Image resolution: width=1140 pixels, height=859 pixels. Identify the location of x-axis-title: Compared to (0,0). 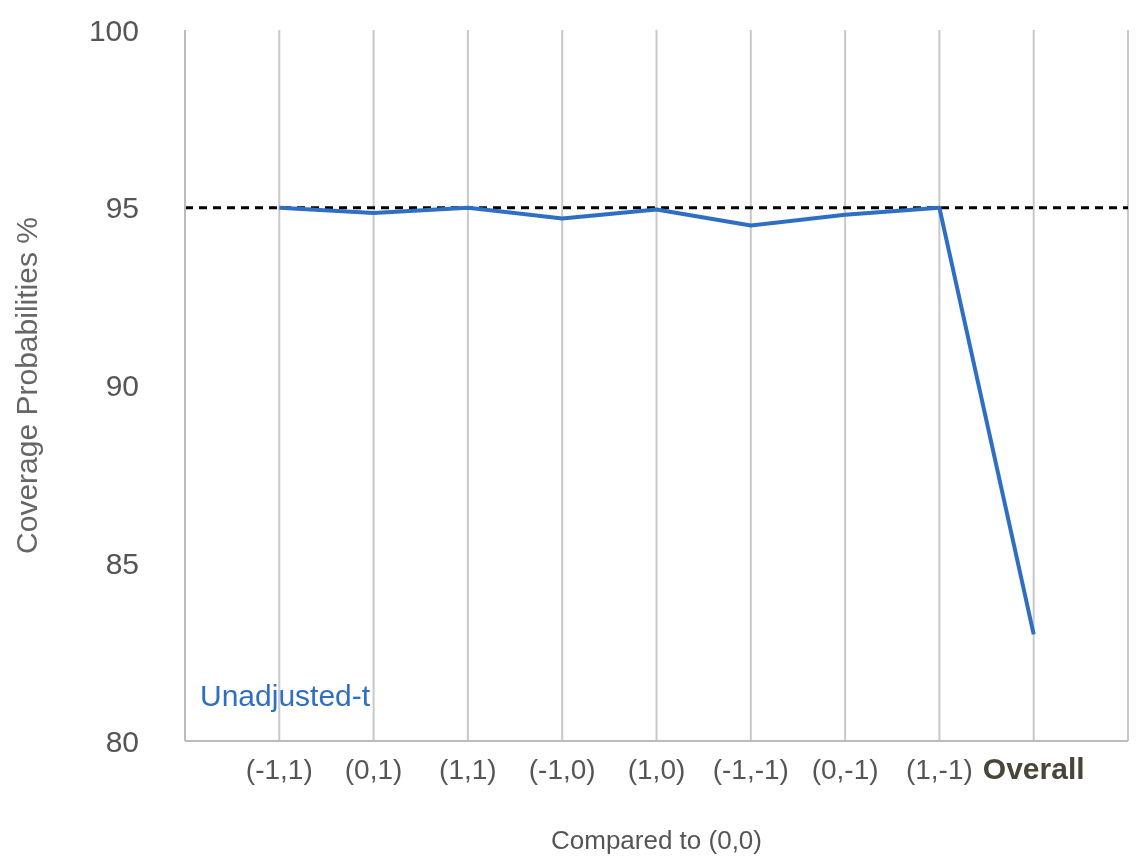
(656, 840).